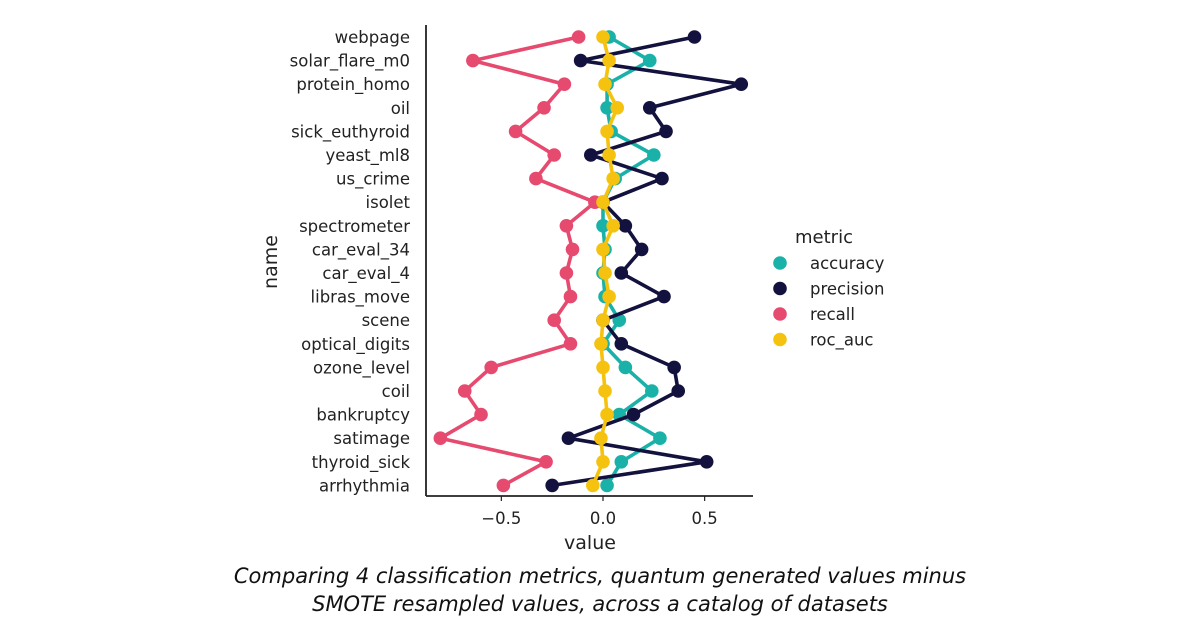 This screenshot has height=627, width=1200. I want to click on point-roc_auc-oil, so click(617, 108).